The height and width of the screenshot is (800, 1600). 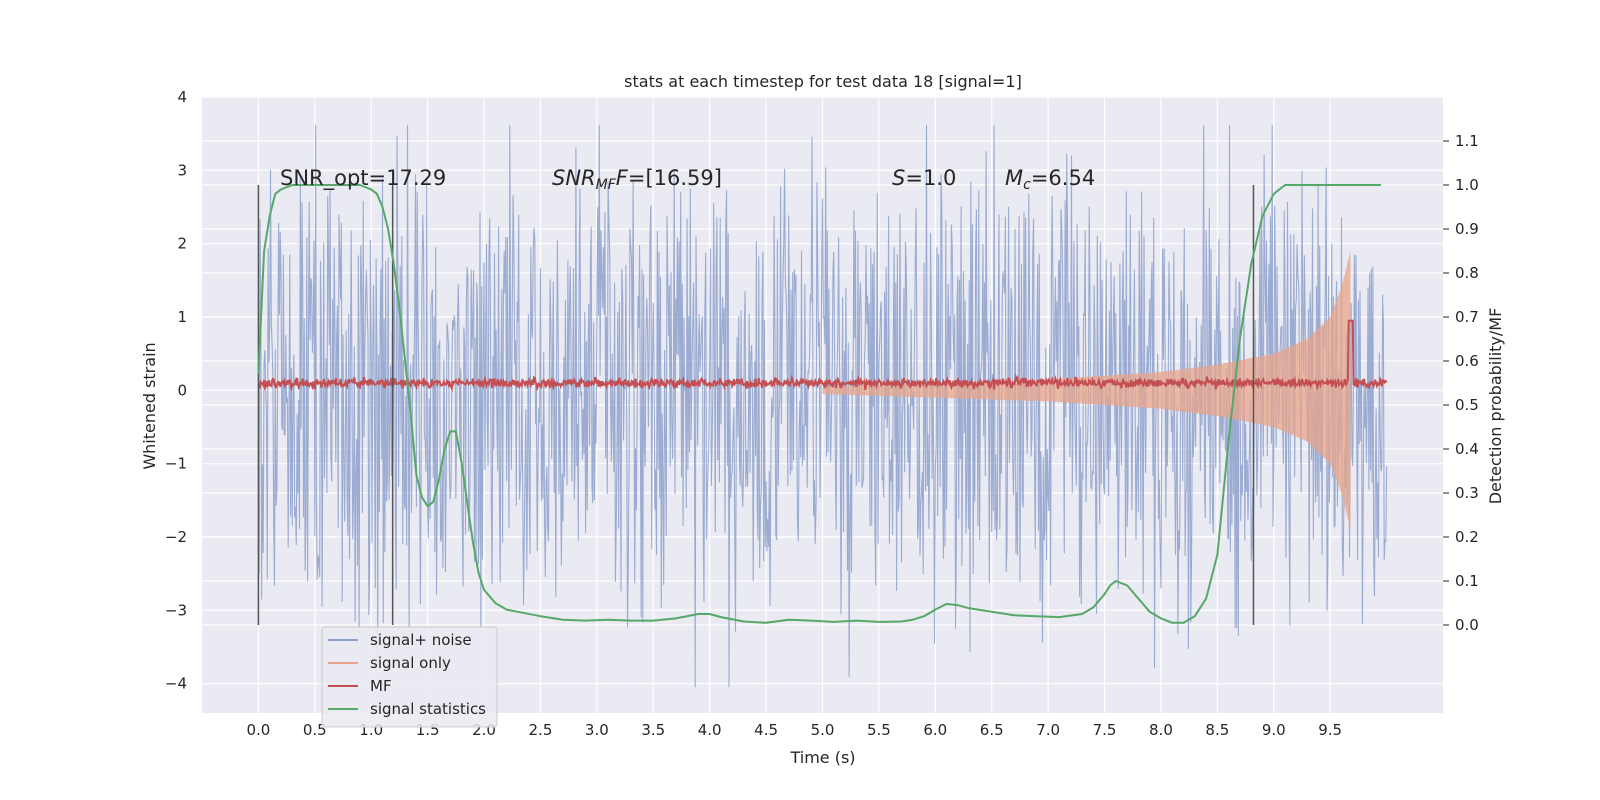 I want to click on x-tick-label: 4.0, so click(x=710, y=730).